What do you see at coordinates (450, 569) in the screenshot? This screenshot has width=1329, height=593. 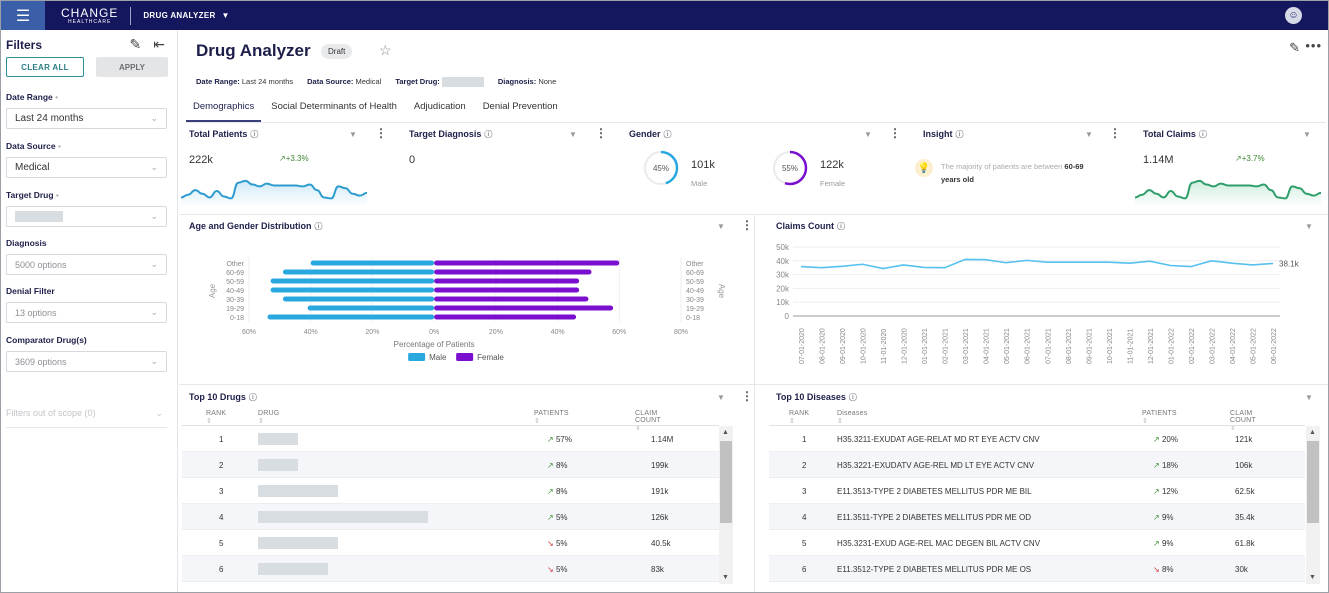 I see `table-row: 6 ↘ 5% 83k` at bounding box center [450, 569].